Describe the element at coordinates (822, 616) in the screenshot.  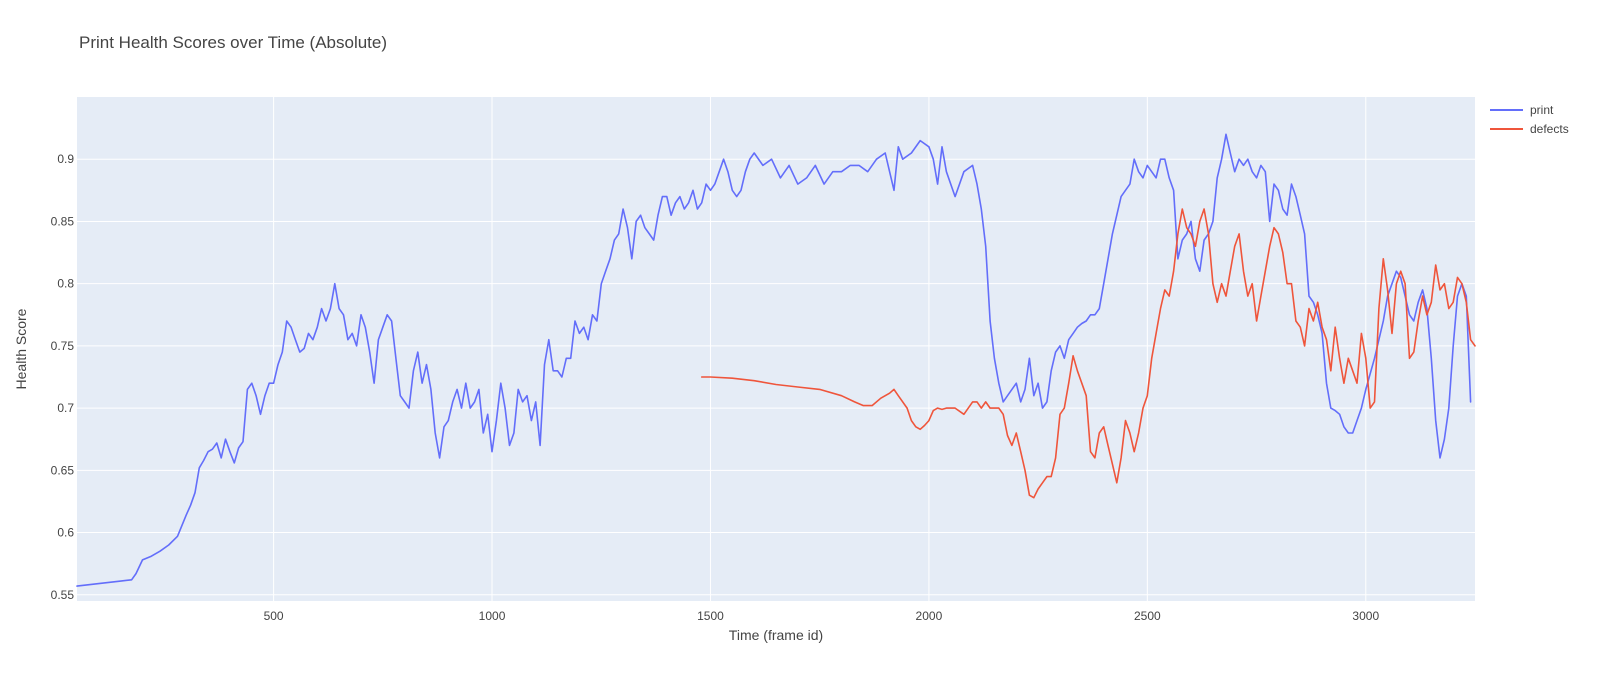
I see `x-axis-ticks: 500 1000 1500 2000 2500 3000` at that location.